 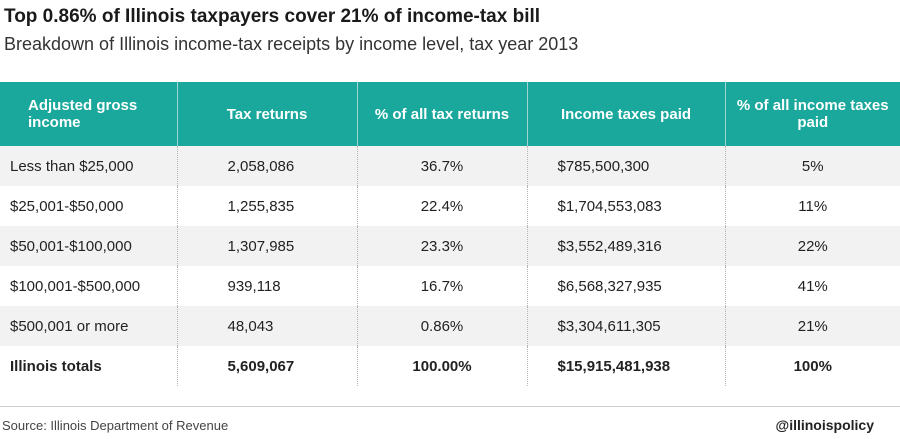 I want to click on header-pct-income-taxes: % of all income taxes paid, so click(x=812, y=114).